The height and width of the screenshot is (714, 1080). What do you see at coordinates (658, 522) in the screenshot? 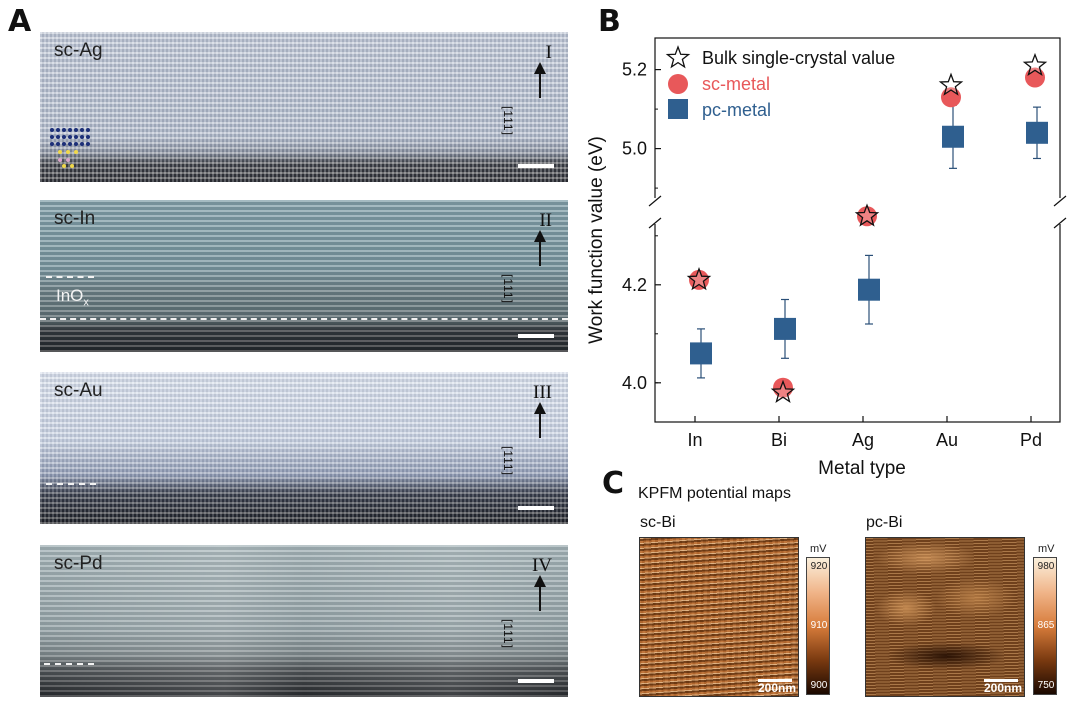
I see `kpfm-label-sc: sc-Bi` at bounding box center [658, 522].